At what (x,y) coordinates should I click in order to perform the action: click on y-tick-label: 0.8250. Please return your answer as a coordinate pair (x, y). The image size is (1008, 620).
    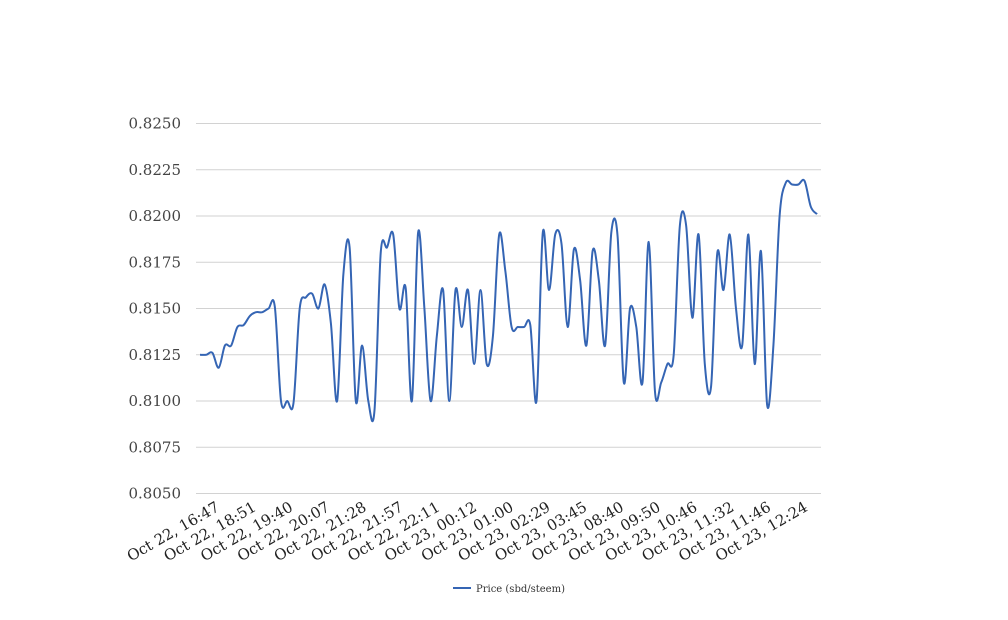
    Looking at the image, I should click on (155, 124).